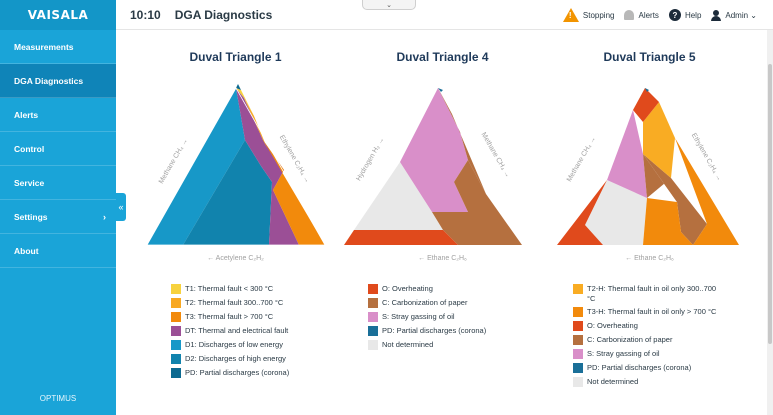 This screenshot has width=773, height=415. What do you see at coordinates (770, 204) in the screenshot?
I see `scrollbar-thumb` at bounding box center [770, 204].